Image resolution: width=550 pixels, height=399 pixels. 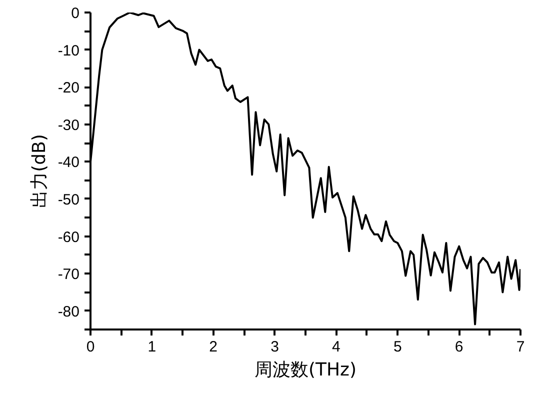 I want to click on x-tick-label: 0, so click(x=90, y=347).